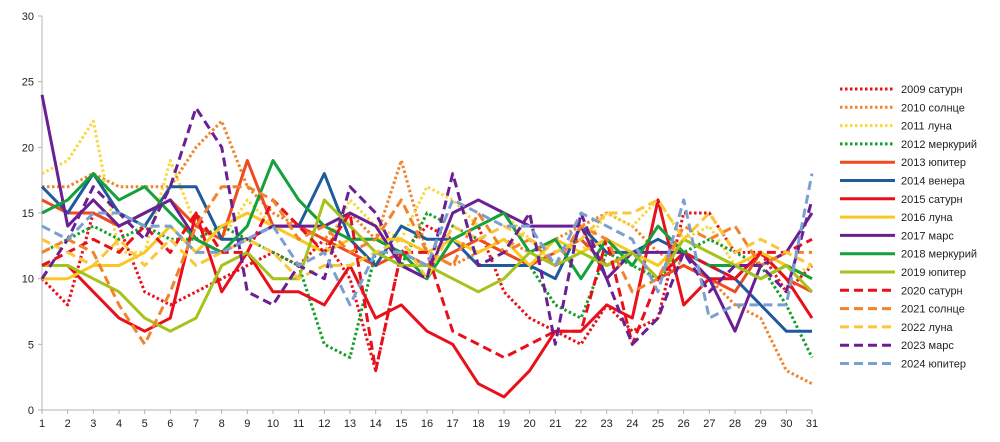  I want to click on y-tick-label: 15, so click(28, 214).